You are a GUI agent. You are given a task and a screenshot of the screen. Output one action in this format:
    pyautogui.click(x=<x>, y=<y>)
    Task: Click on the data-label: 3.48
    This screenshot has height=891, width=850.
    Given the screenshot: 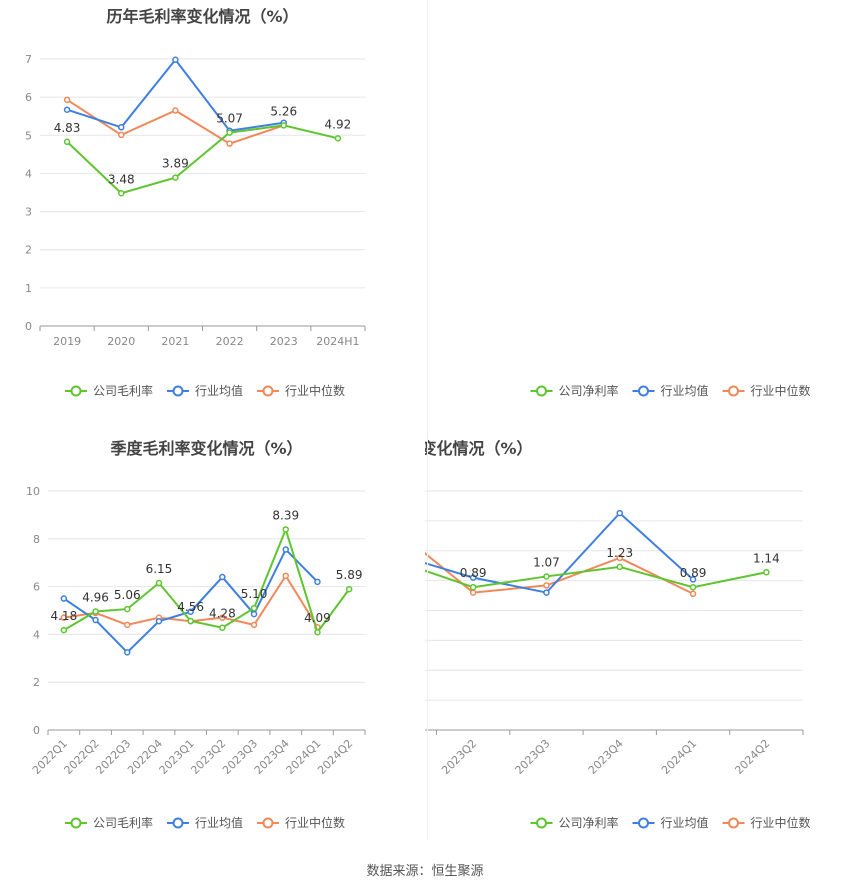 What is the action you would take?
    pyautogui.click(x=121, y=179)
    